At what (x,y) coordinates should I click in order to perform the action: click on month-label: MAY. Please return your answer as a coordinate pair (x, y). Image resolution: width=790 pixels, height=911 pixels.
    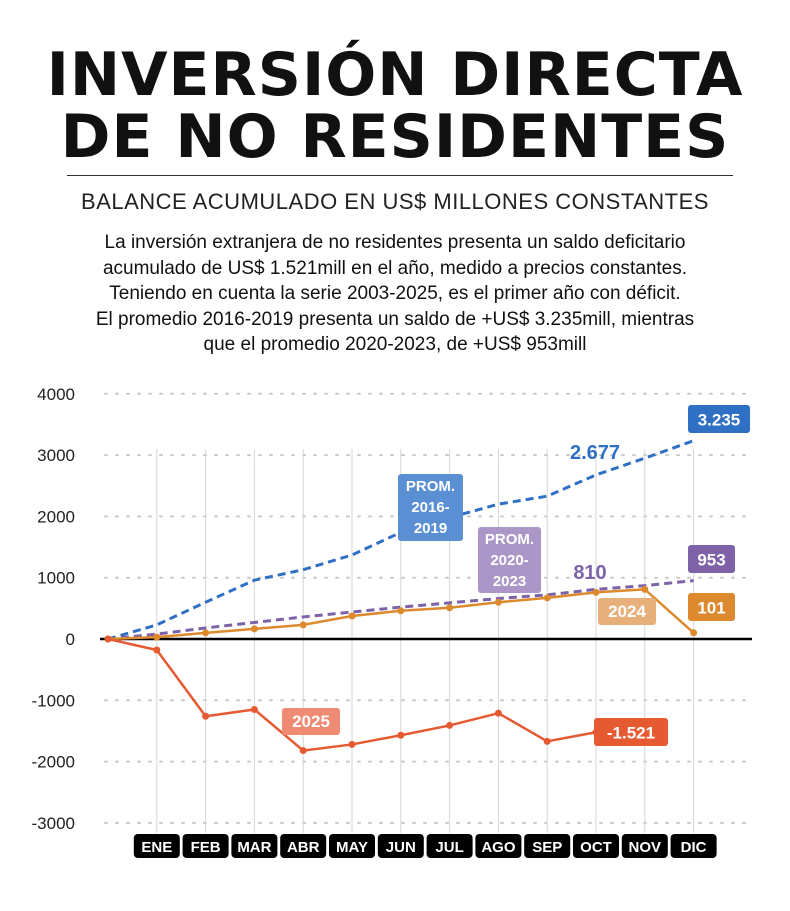
    Looking at the image, I should click on (352, 847).